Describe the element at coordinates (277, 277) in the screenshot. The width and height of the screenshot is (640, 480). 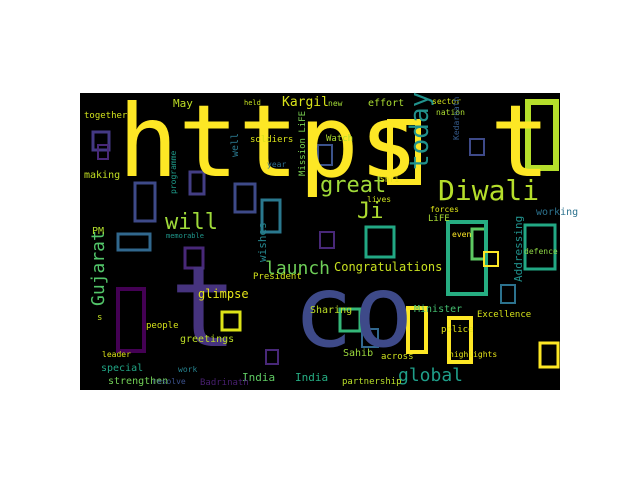
I see `word: President` at that location.